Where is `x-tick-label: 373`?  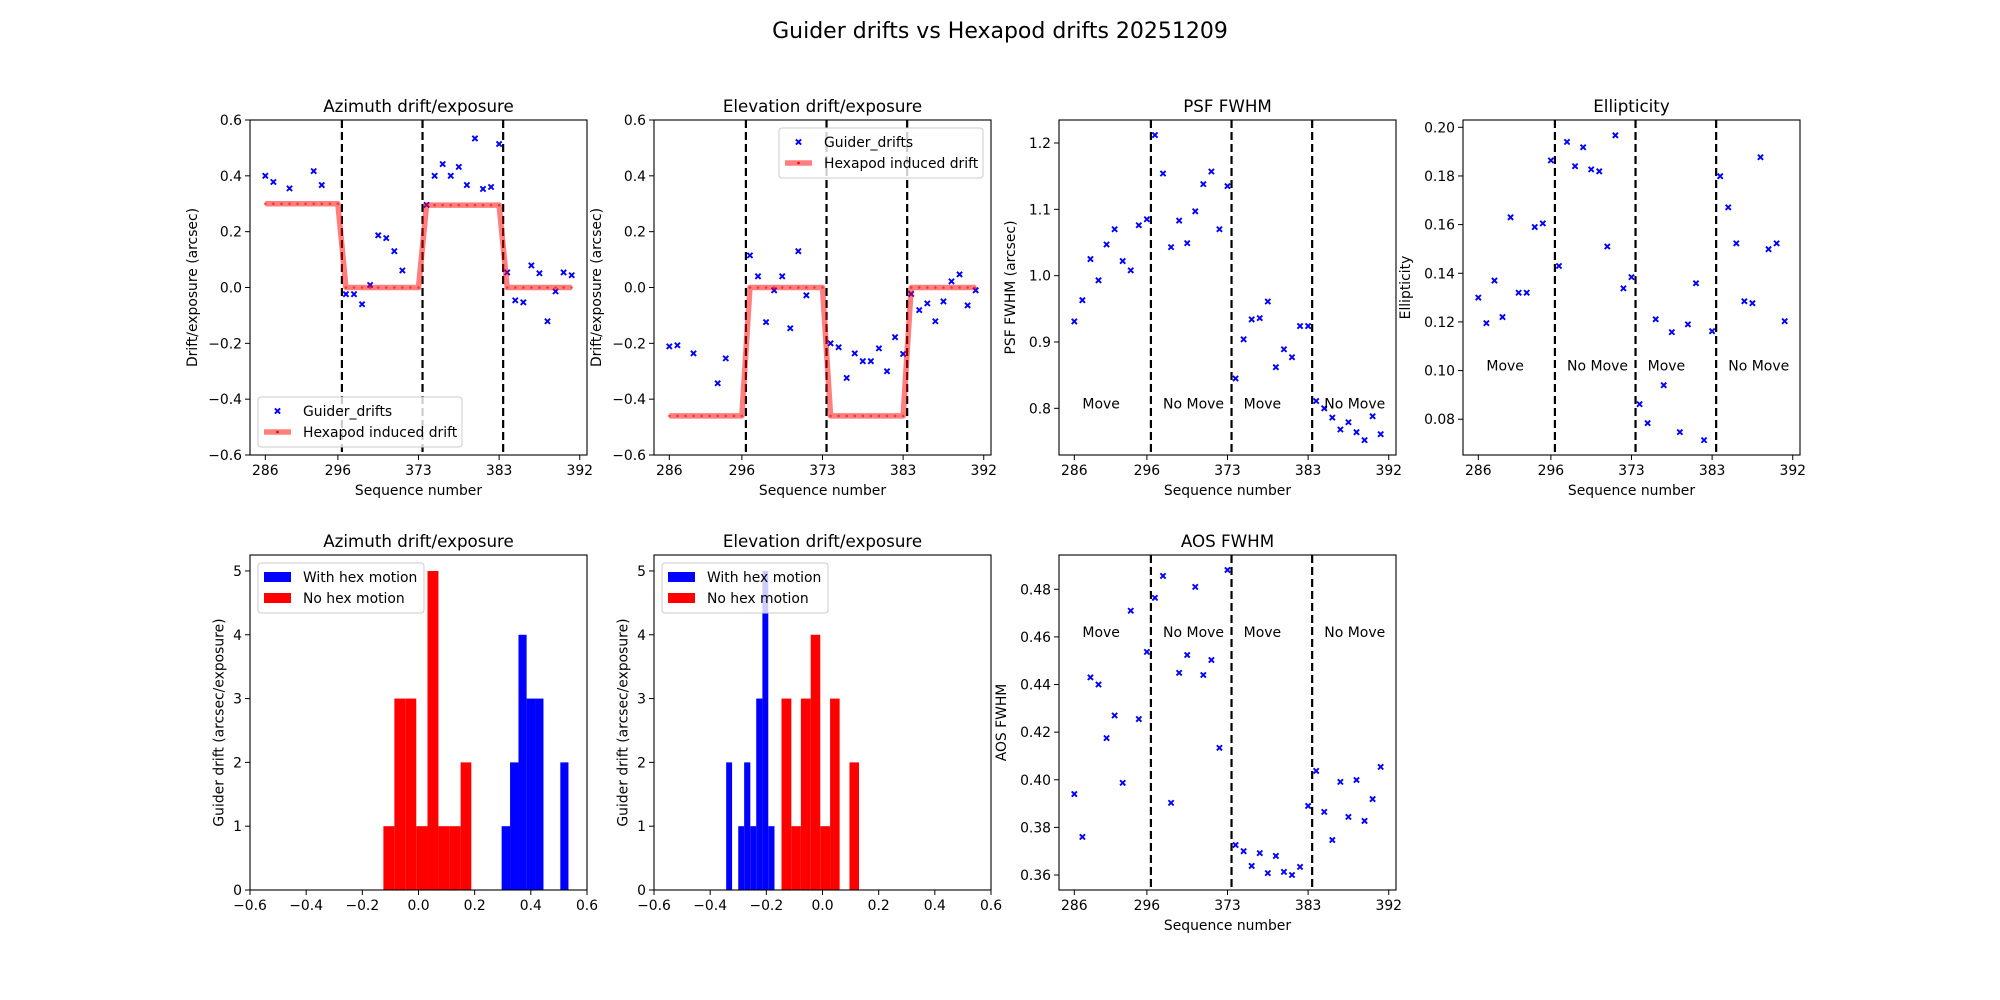
x-tick-label: 373 is located at coordinates (1631, 471).